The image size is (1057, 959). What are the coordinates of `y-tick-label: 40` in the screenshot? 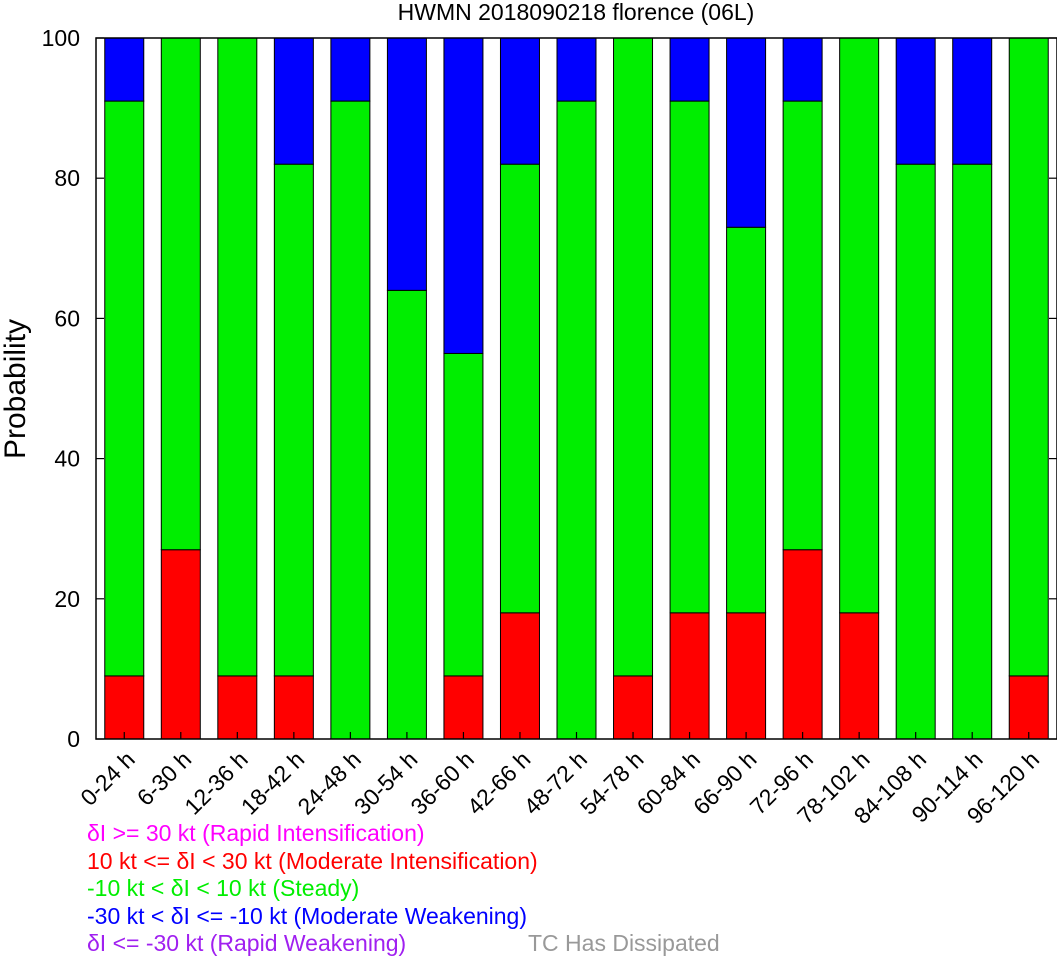 It's located at (67, 459).